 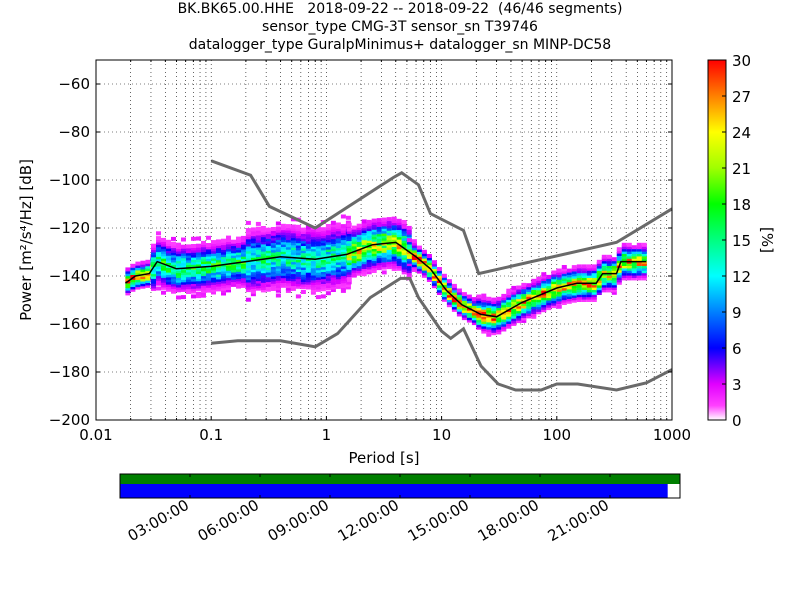 What do you see at coordinates (228, 520) in the screenshot?
I see `timeline-tick-label: 06:00:00` at bounding box center [228, 520].